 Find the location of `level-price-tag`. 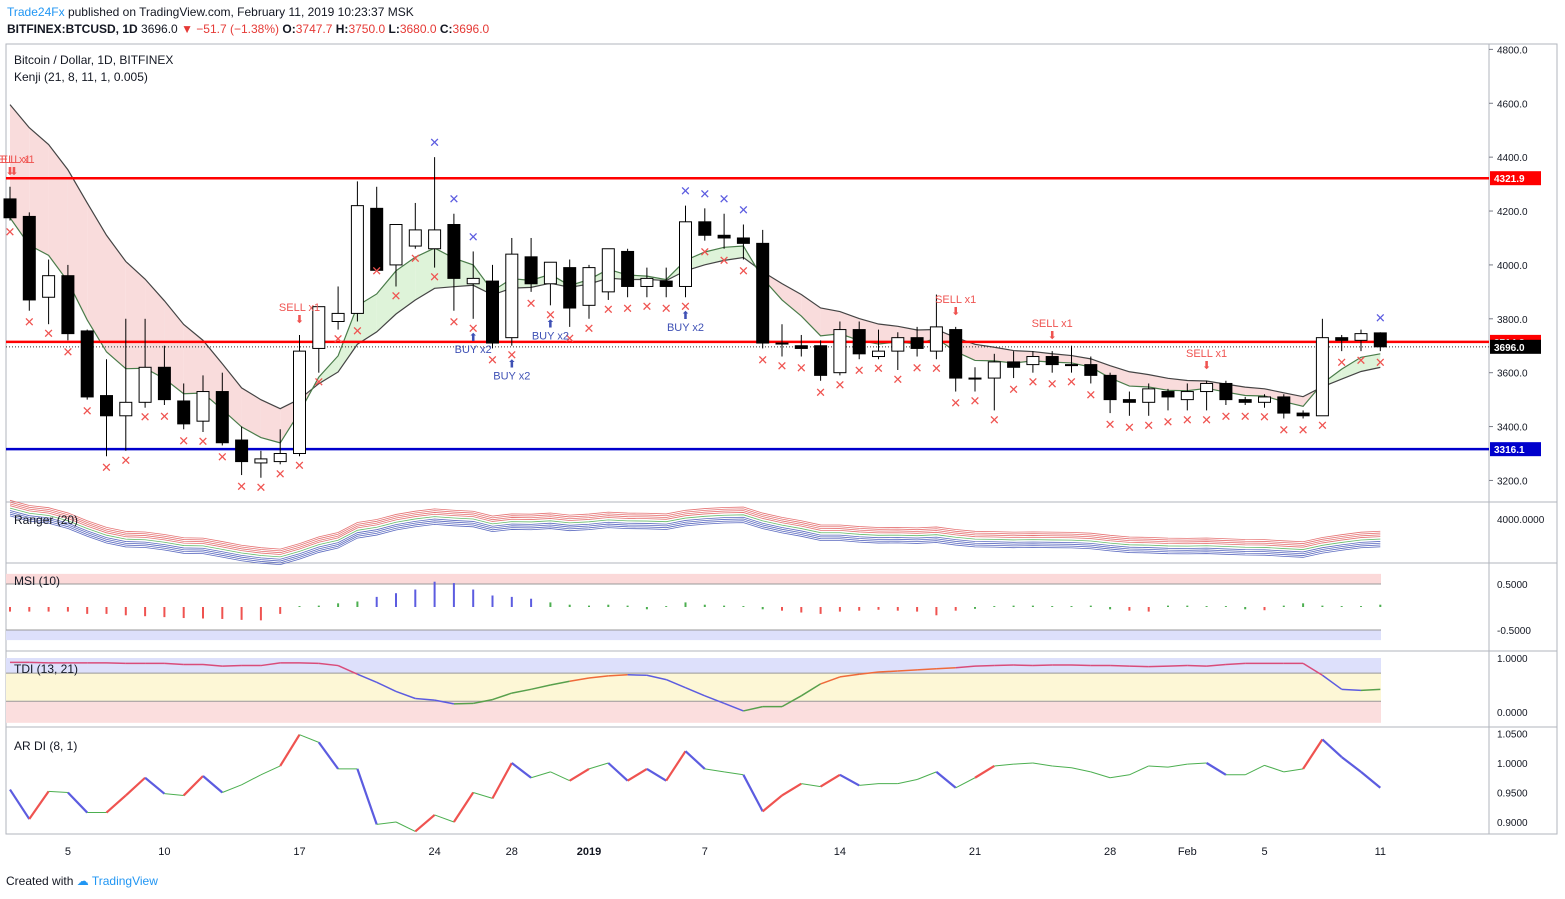

level-price-tag is located at coordinates (1515, 178).